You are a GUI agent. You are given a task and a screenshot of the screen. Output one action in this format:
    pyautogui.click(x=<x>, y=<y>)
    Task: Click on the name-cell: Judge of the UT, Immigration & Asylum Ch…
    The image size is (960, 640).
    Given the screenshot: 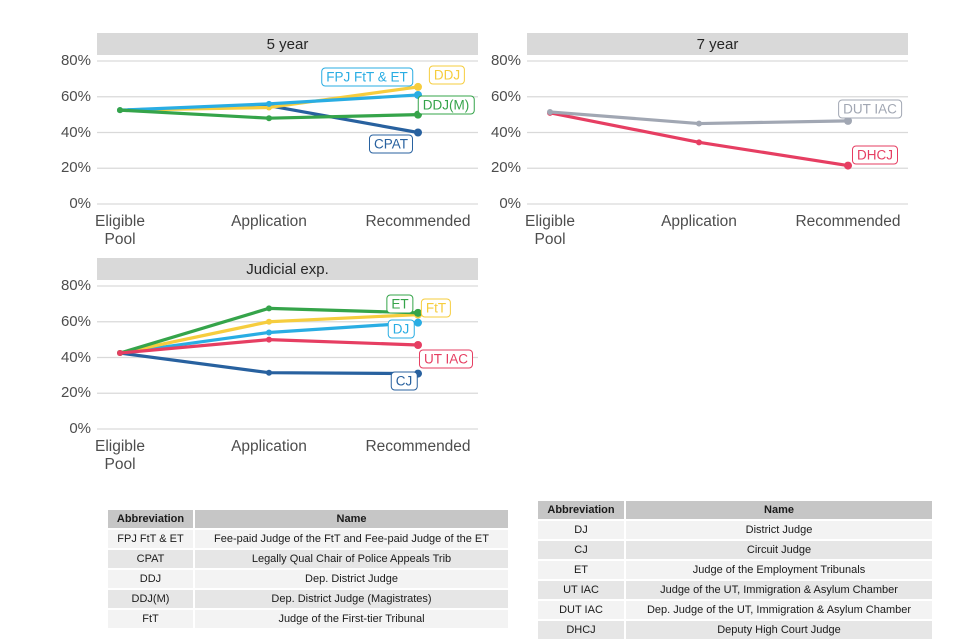 What is the action you would take?
    pyautogui.click(x=779, y=590)
    